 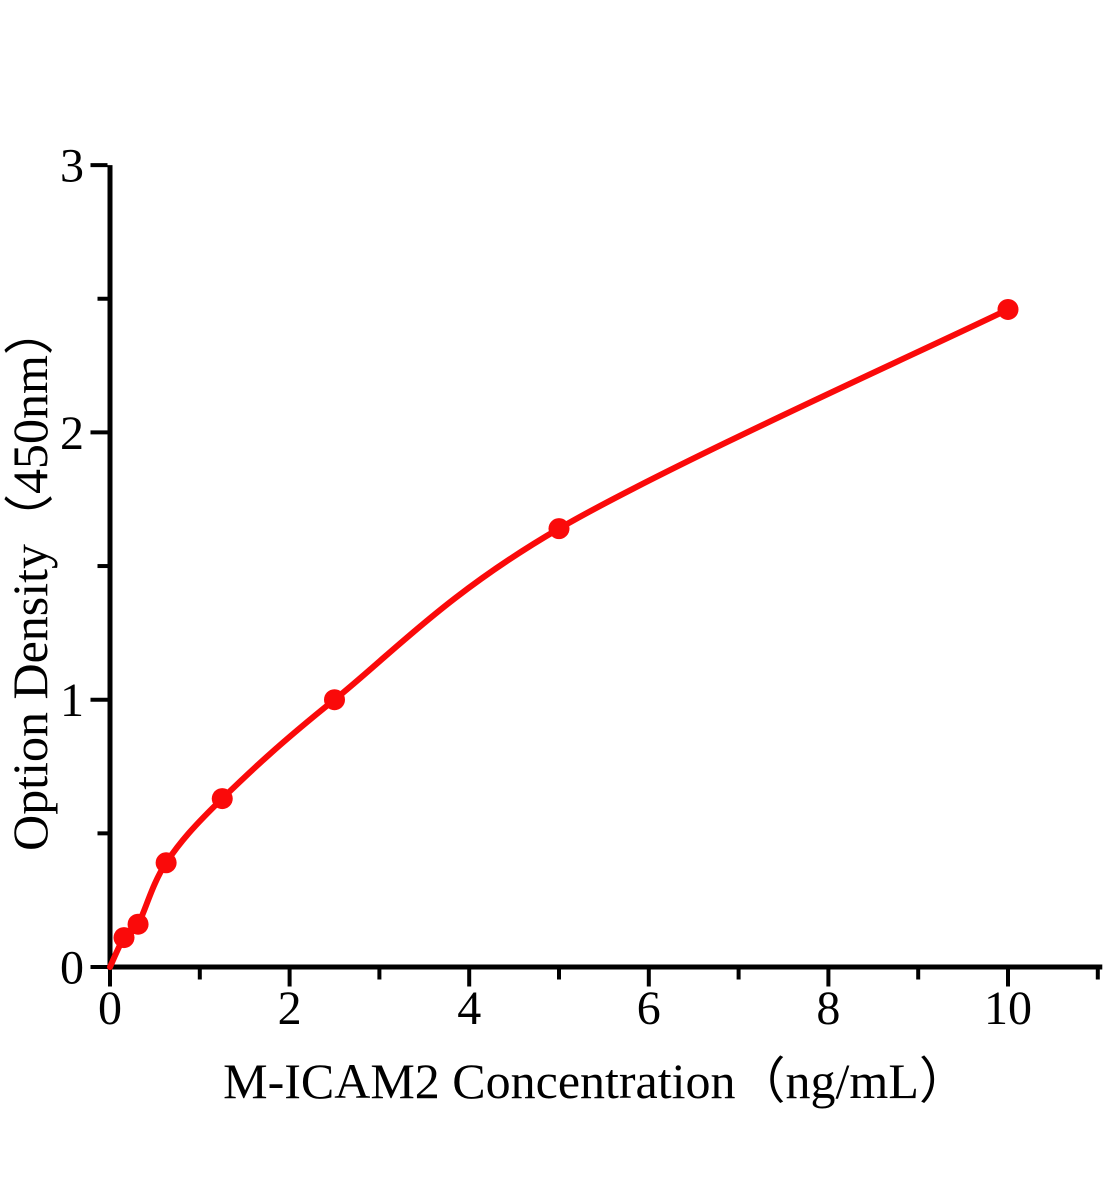 I want to click on y-tick-label: 2, so click(x=72, y=433).